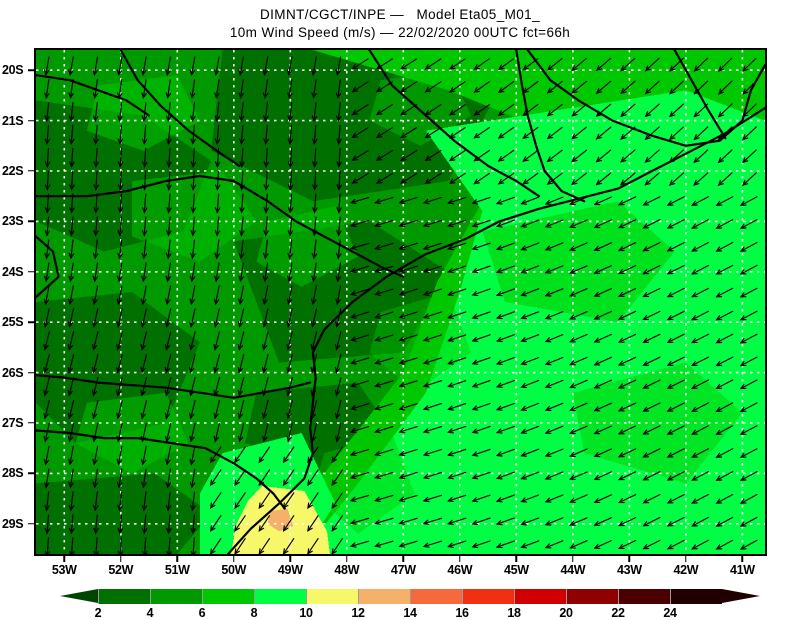 The height and width of the screenshot is (620, 800). What do you see at coordinates (13, 70) in the screenshot?
I see `y-axis-label-20s: 20S` at bounding box center [13, 70].